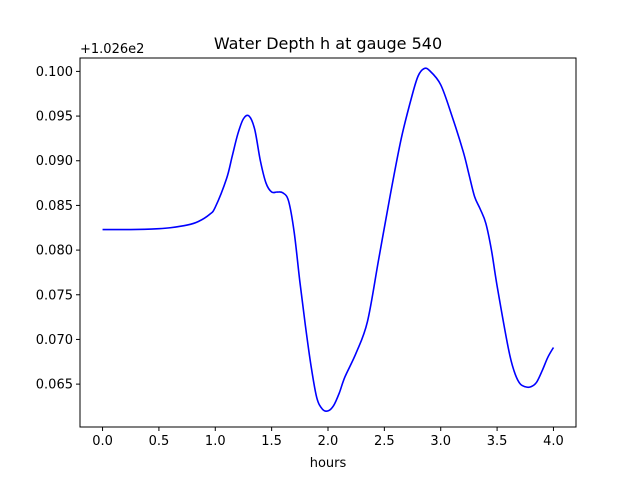 Image resolution: width=640 pixels, height=480 pixels. Describe the element at coordinates (54, 72) in the screenshot. I see `y-tick-label: 0.100` at that location.